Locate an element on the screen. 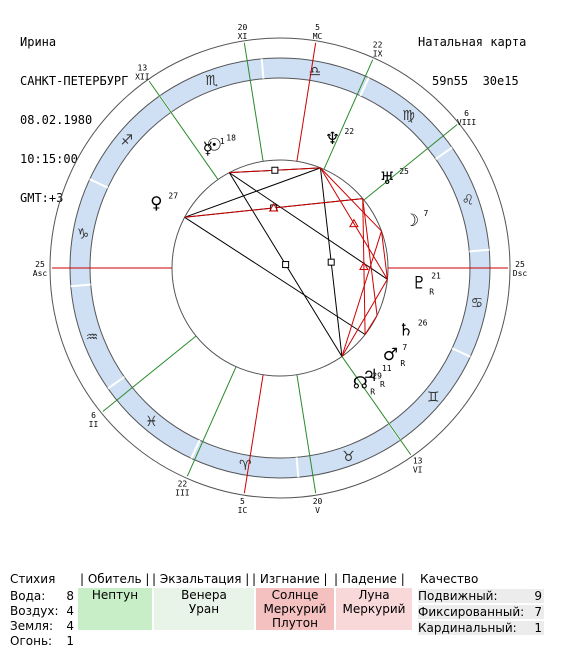 The image size is (562, 654). cancer-icon: ♋ is located at coordinates (477, 304).